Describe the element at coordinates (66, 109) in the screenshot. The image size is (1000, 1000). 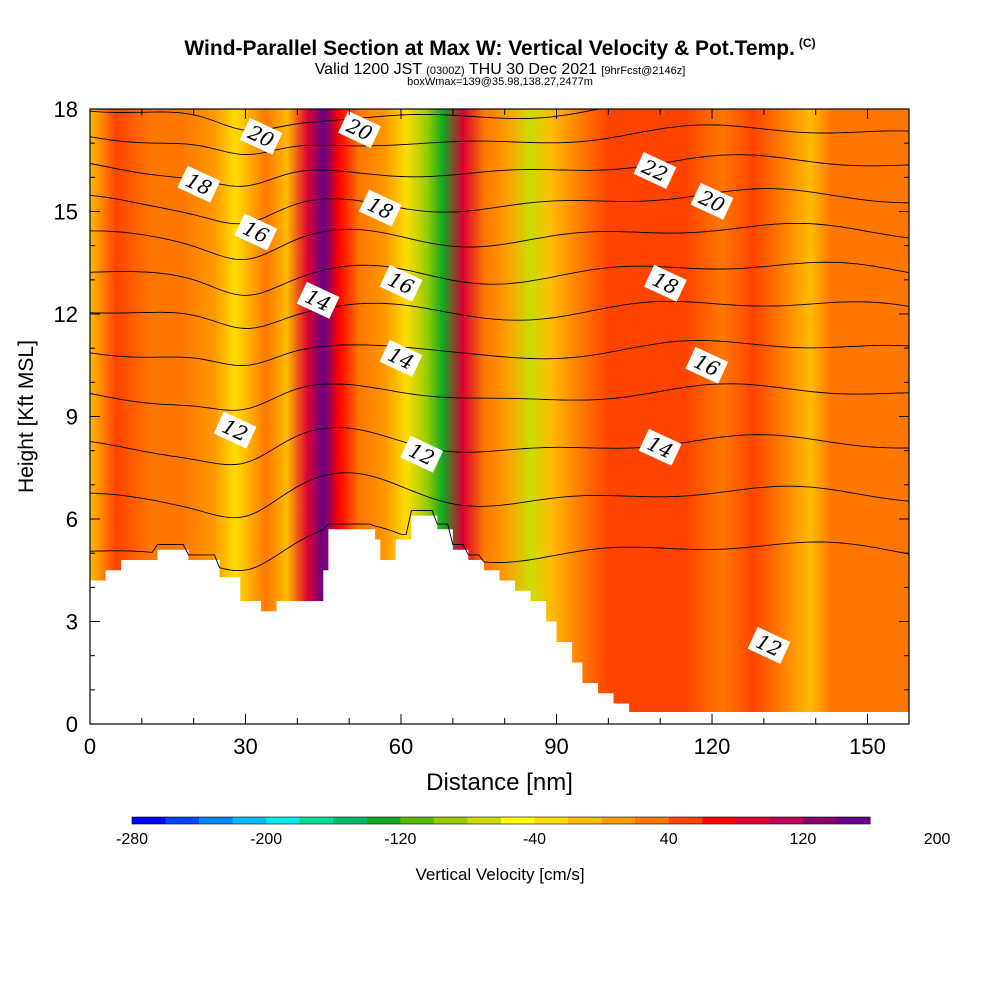
I see `y-tick-label: 18` at that location.